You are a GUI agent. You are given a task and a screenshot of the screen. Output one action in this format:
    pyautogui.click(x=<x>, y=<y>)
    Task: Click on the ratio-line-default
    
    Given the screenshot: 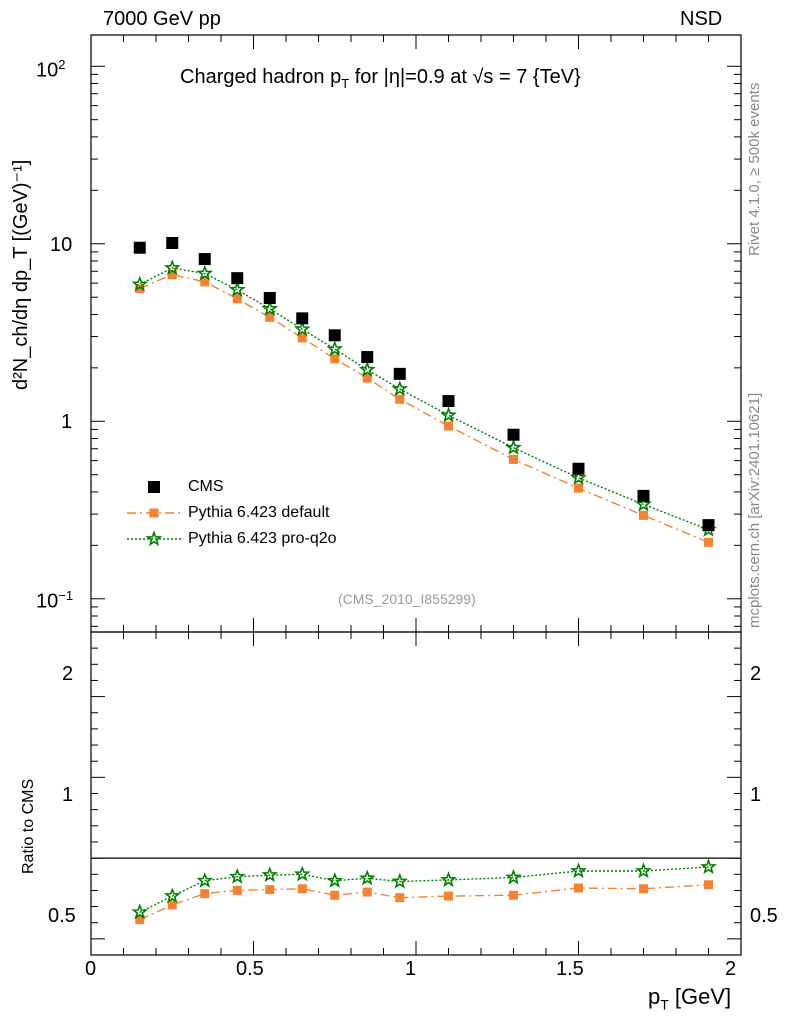 What is the action you would take?
    pyautogui.click(x=424, y=902)
    